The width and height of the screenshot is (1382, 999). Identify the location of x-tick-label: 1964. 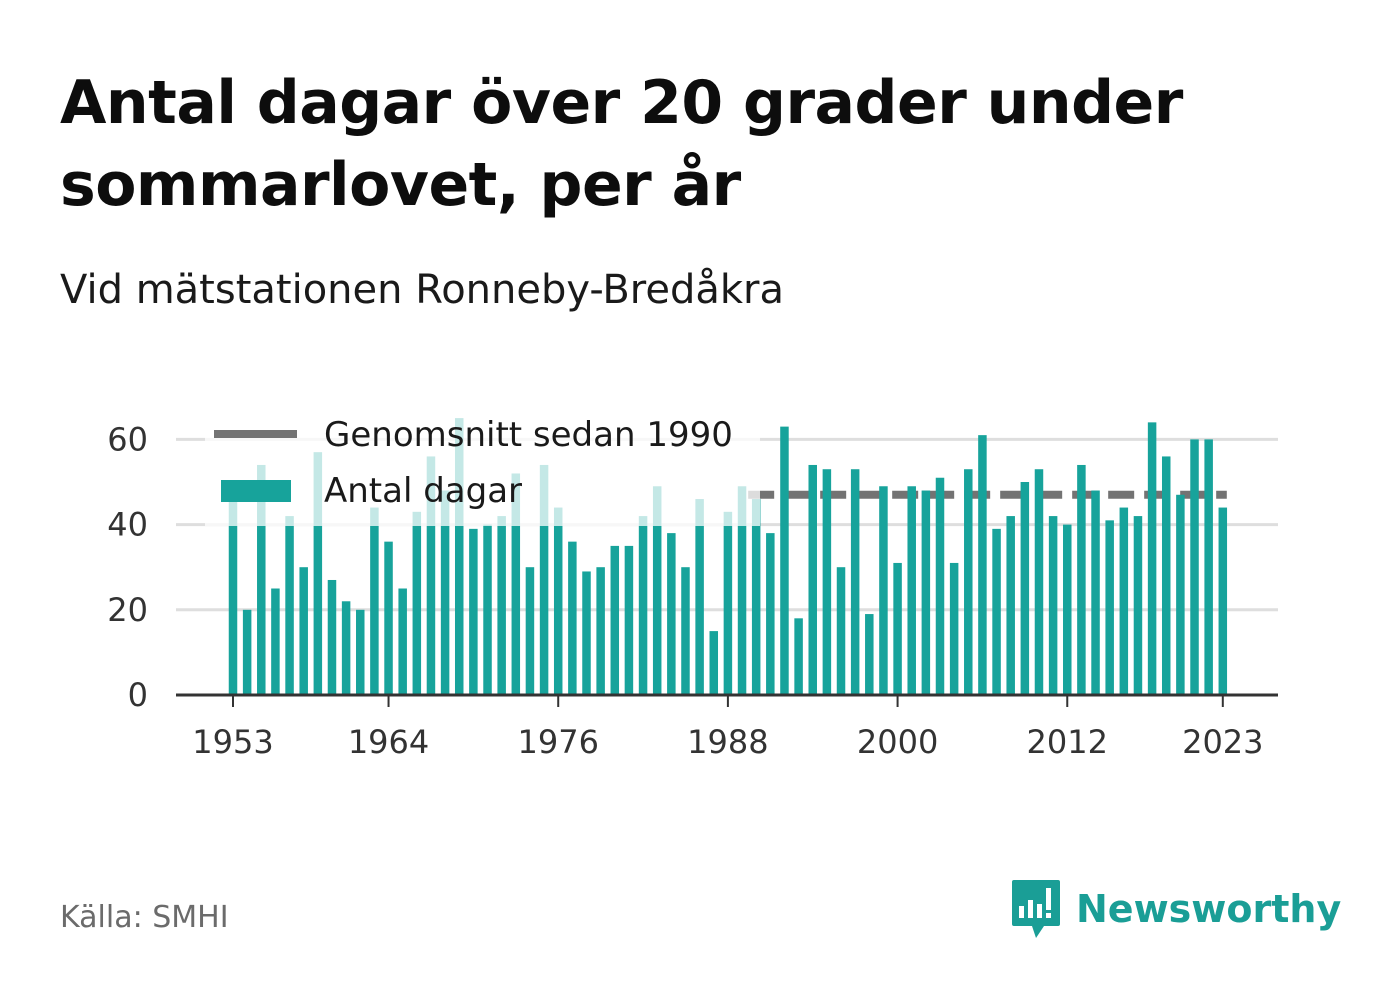
(388, 742).